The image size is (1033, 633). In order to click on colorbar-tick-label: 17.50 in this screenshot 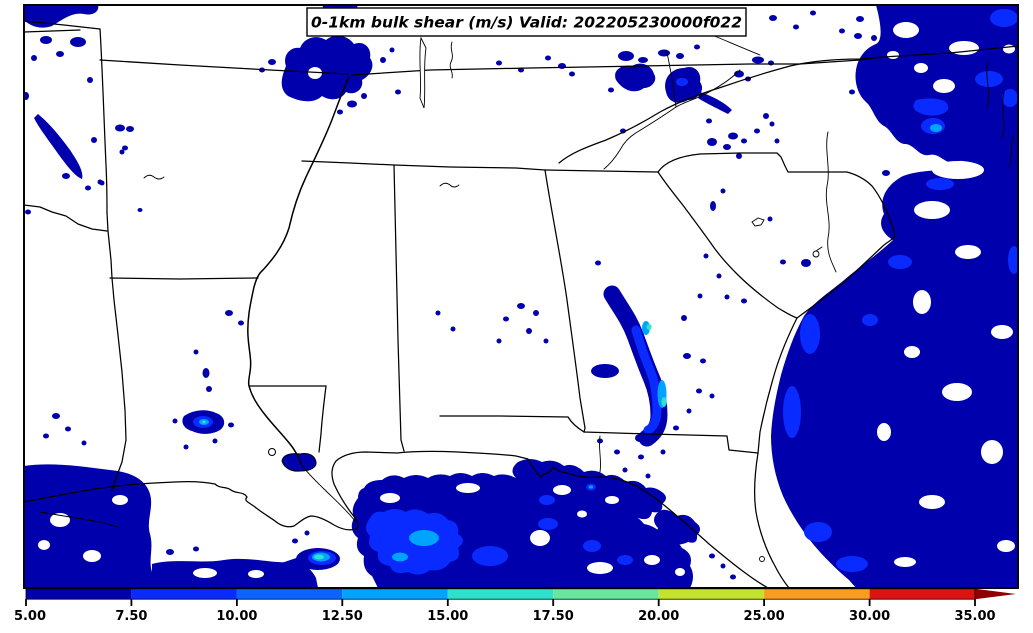, I will do `click(553, 616)`.